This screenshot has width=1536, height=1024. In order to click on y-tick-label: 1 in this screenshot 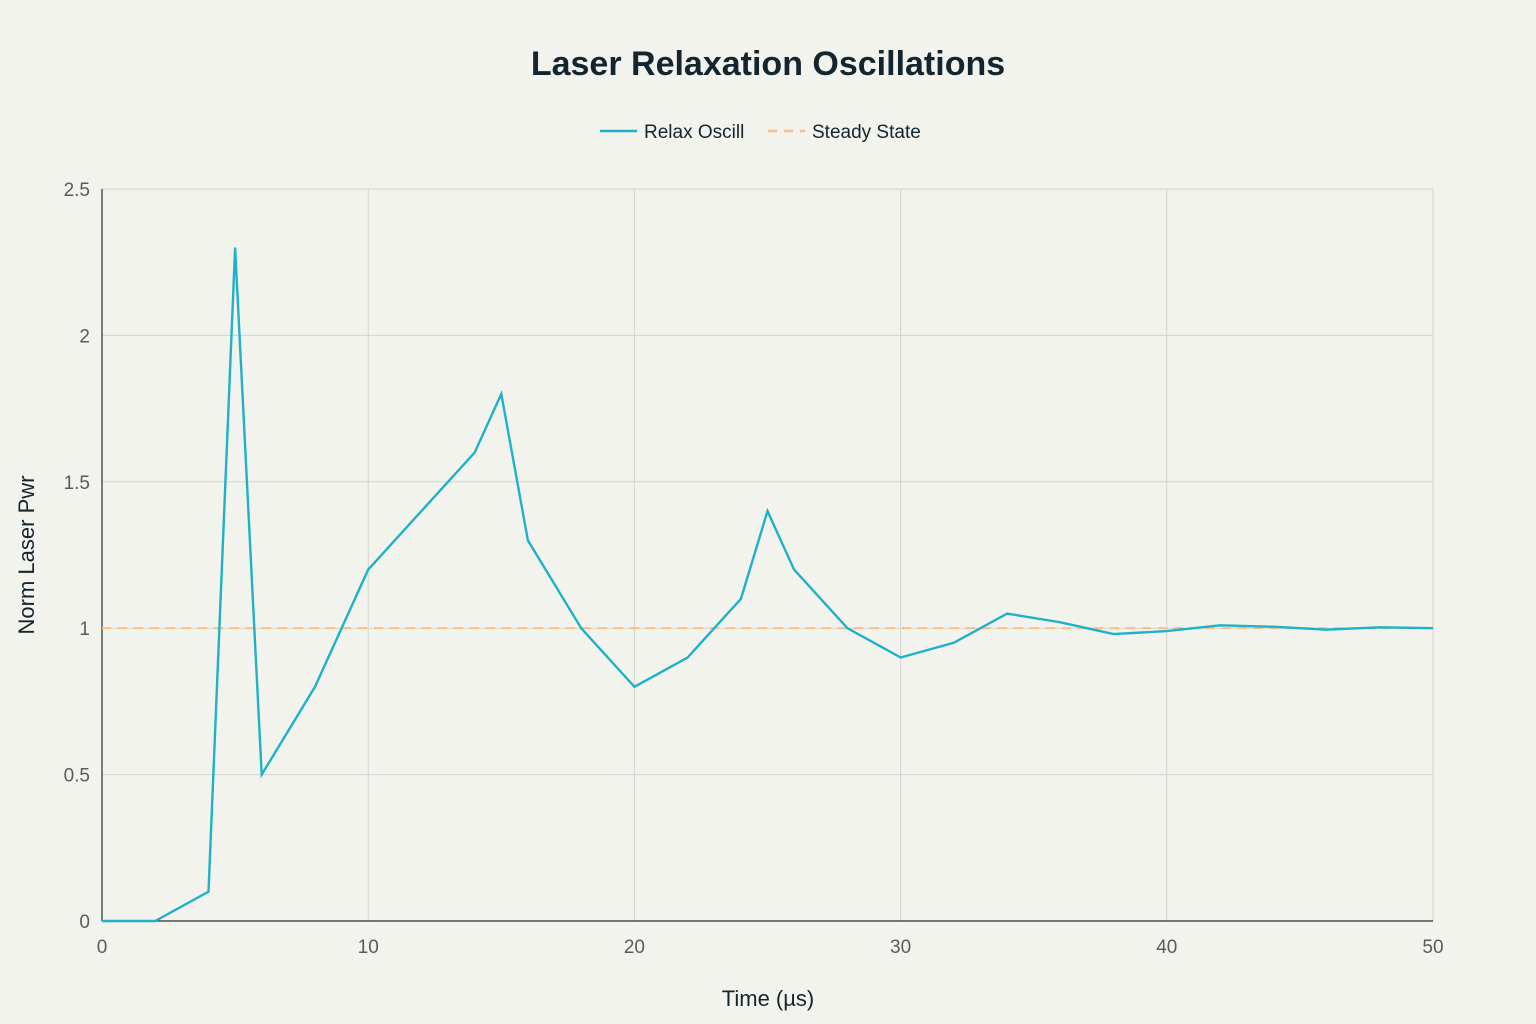, I will do `click(84, 629)`.